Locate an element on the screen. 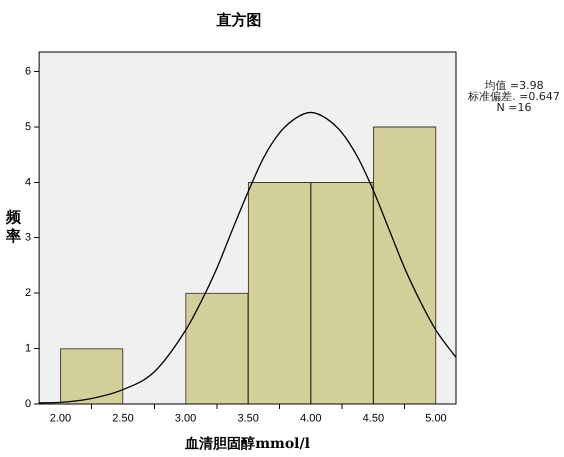 Image resolution: width=564 pixels, height=457 pixels. y-tick-label: 5 is located at coordinates (28, 126).